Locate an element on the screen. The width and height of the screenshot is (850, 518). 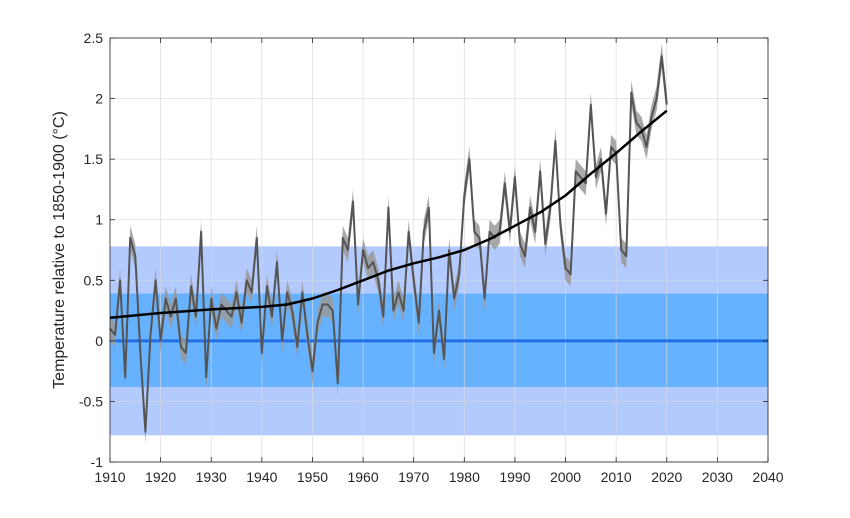
x-tick-label-2040: 2040 is located at coordinates (767, 477).